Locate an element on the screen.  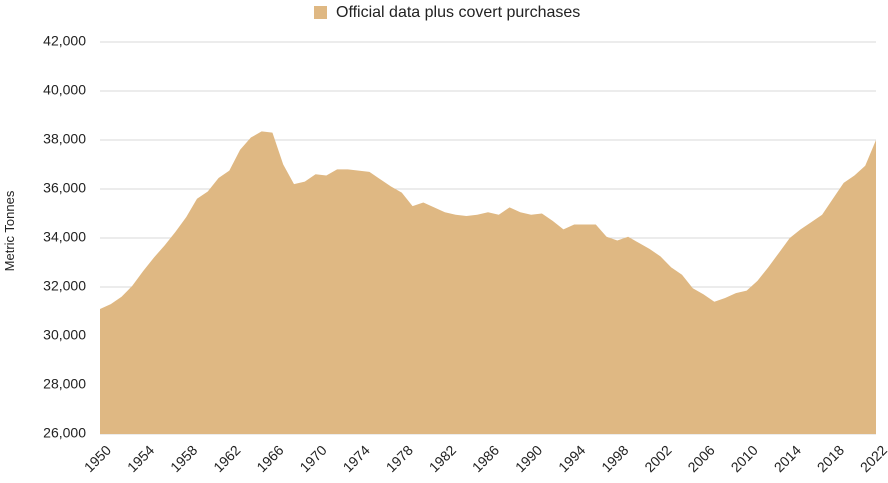
y-tick-label: 28,000 is located at coordinates (64, 384).